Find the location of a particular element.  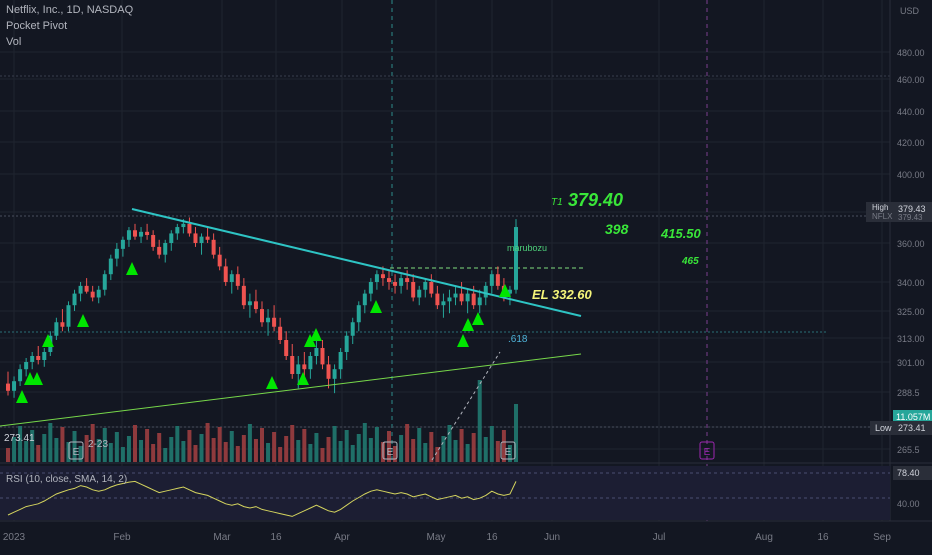

low-badge is located at coordinates (901, 428).